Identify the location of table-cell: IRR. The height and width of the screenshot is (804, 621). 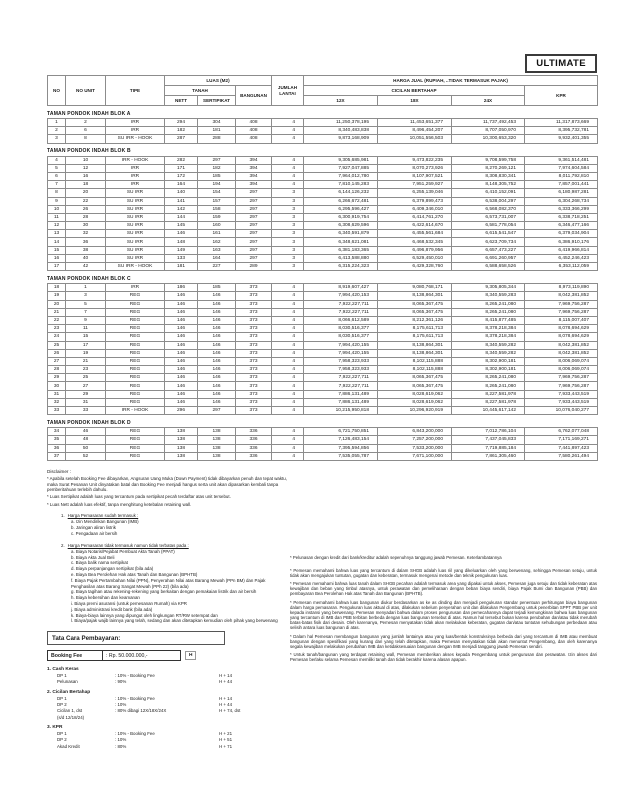
(135, 288).